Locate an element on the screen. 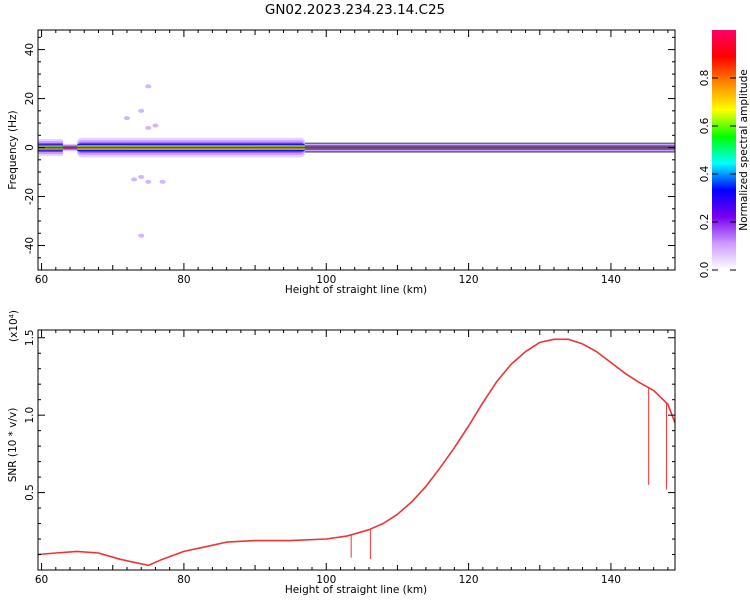 The image size is (750, 600). spectrogram-ytick-label: -20 is located at coordinates (30, 196).